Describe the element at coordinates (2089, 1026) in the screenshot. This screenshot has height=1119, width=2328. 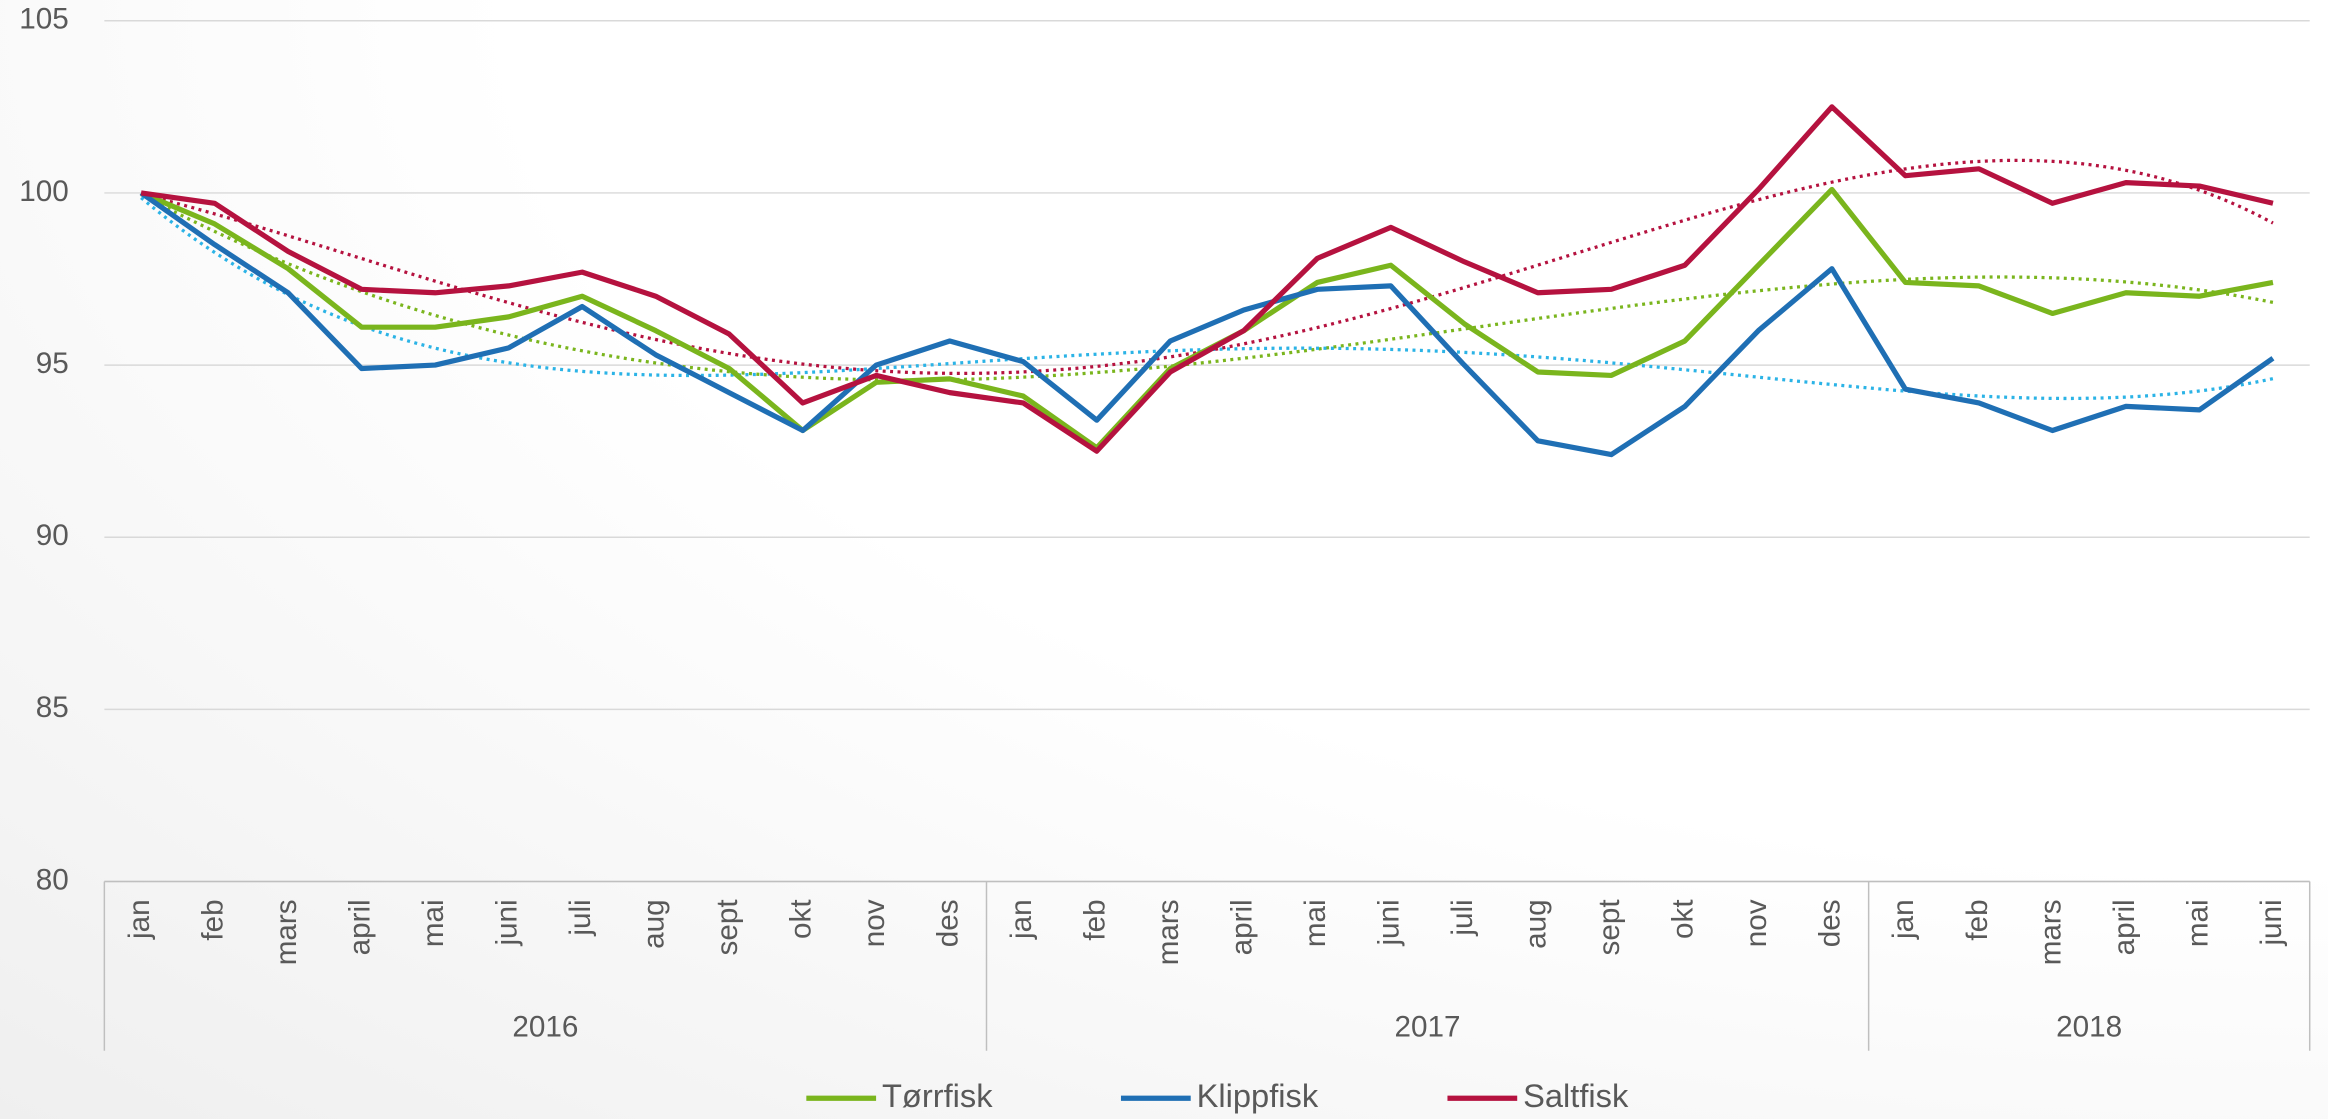
I see `group-label: 2018` at that location.